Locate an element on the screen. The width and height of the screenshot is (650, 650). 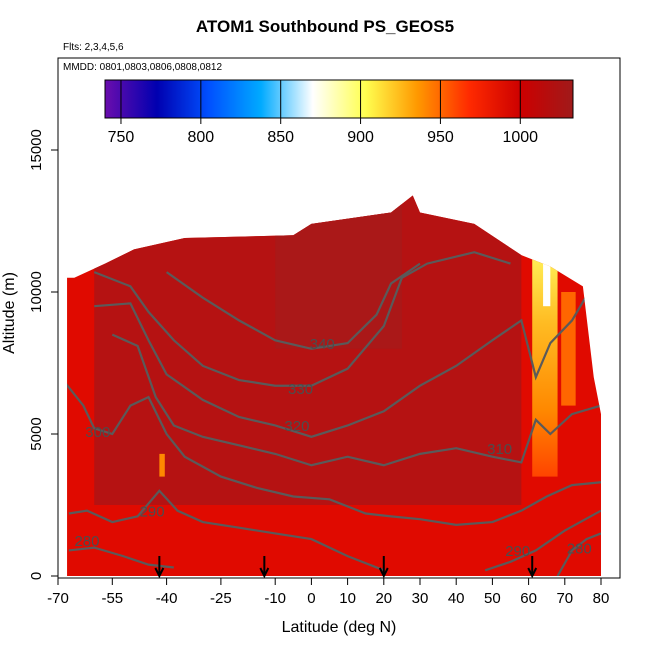
contour-label-310: 310 is located at coordinates (499, 449).